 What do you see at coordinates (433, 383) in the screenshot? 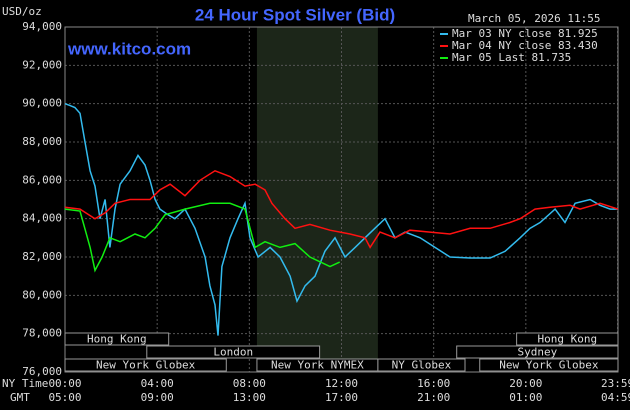
I see `x-tick-label: 16:00` at bounding box center [433, 383].